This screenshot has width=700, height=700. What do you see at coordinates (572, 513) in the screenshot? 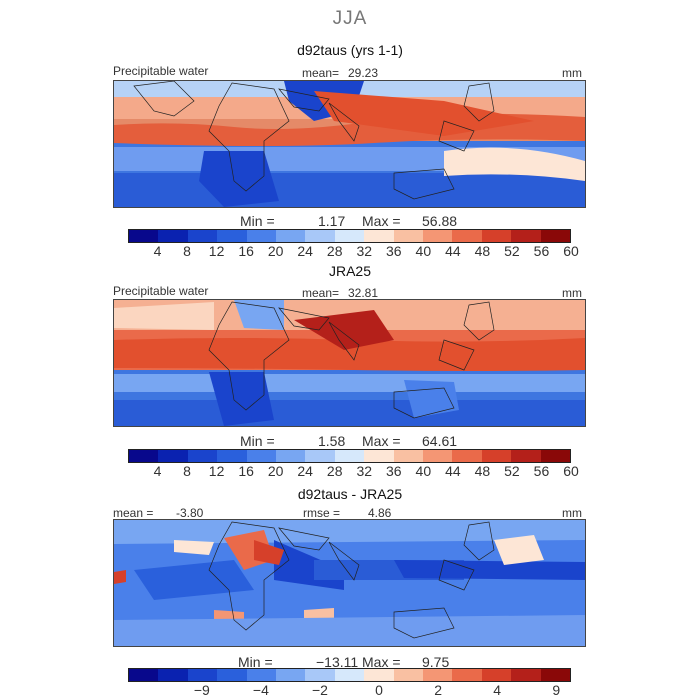
I see `panel-3-units: mm` at bounding box center [572, 513].